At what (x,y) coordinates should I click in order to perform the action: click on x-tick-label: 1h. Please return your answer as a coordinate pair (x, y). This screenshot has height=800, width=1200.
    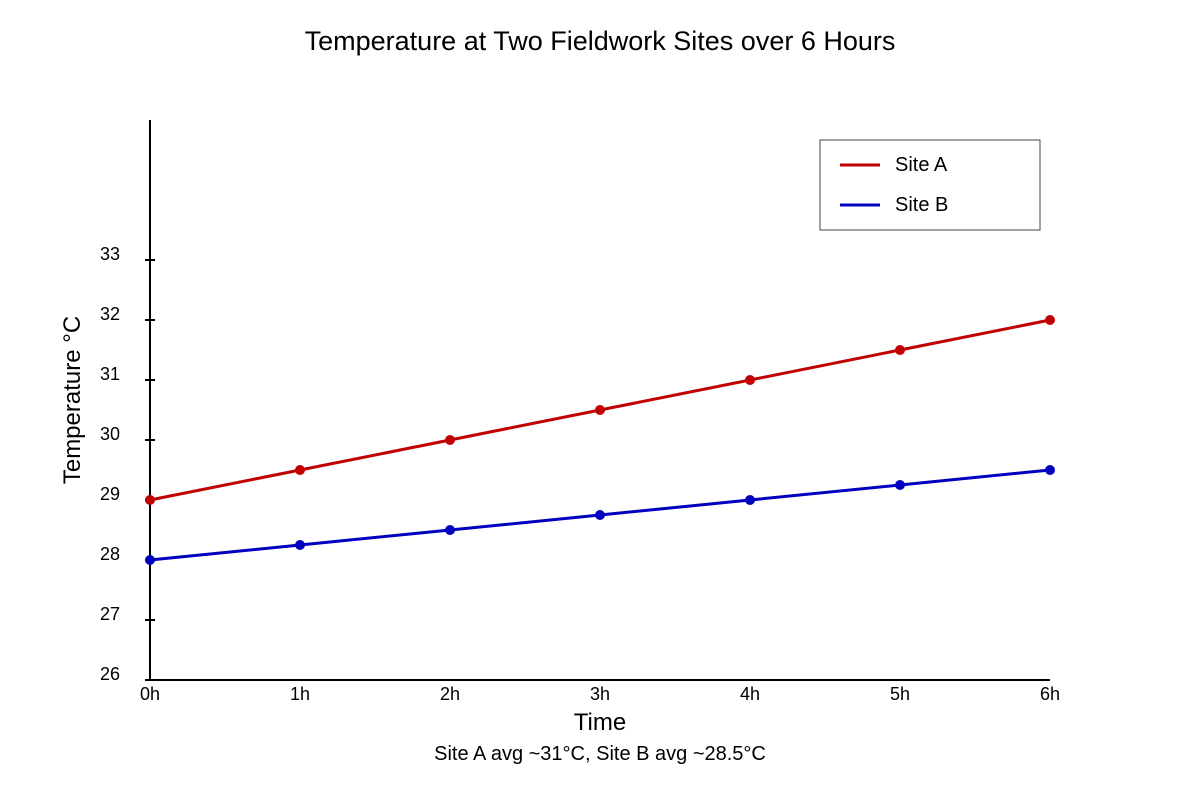
    Looking at the image, I should click on (300, 694).